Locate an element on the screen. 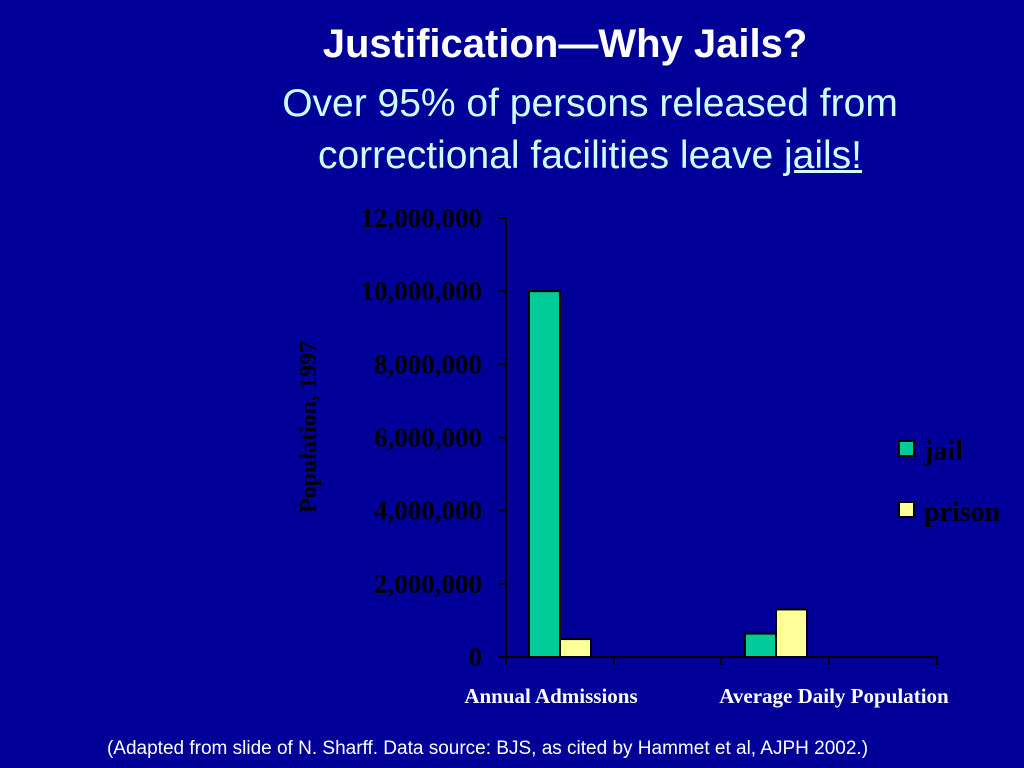 The image size is (1024, 768). y-tick-label: 8,000,000 is located at coordinates (428, 364).